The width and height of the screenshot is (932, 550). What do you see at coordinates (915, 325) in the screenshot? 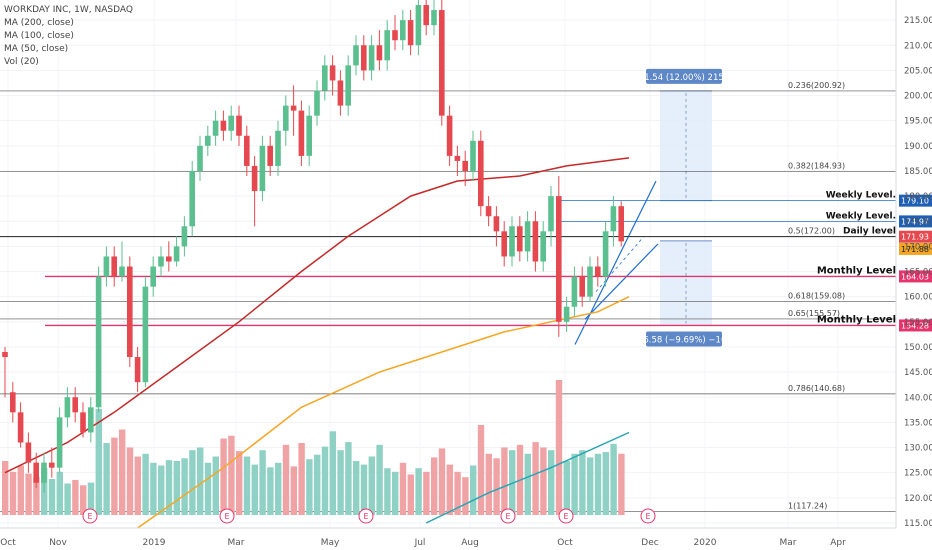
I see `price-tag: 154.28` at bounding box center [915, 325].